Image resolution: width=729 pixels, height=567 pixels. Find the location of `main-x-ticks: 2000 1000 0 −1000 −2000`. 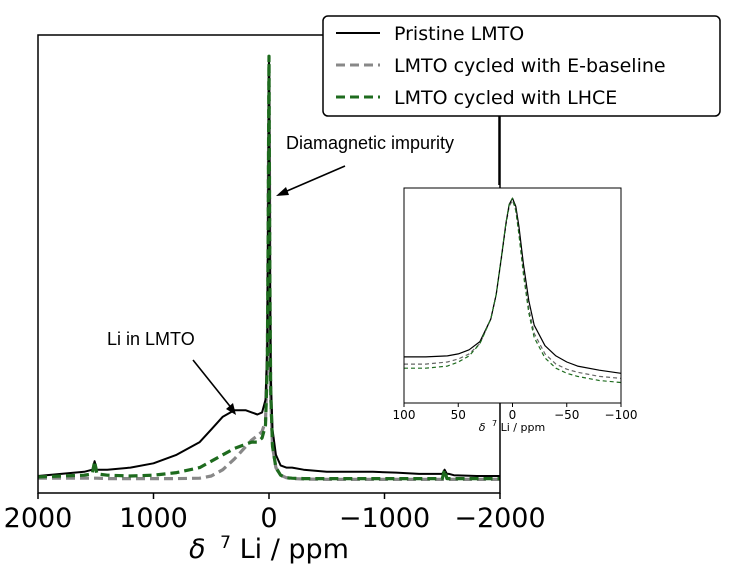

main-x-ticks: 2000 1000 0 −1000 −2000 is located at coordinates (275, 513).